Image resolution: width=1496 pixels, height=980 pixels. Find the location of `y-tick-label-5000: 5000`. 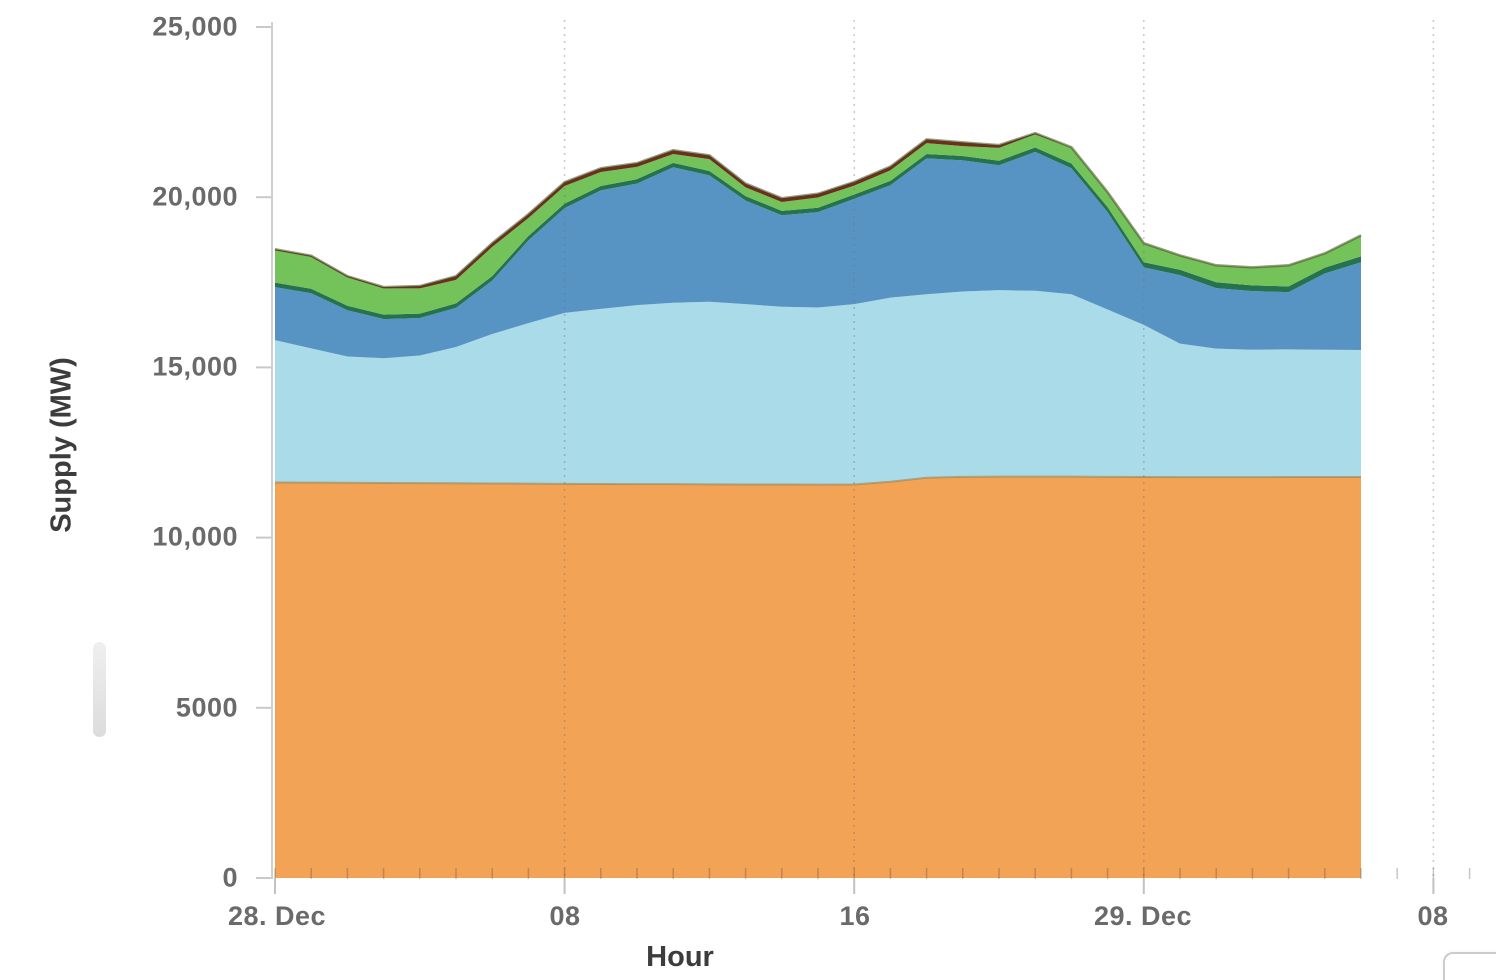

y-tick-label-5000: 5000 is located at coordinates (206, 707).